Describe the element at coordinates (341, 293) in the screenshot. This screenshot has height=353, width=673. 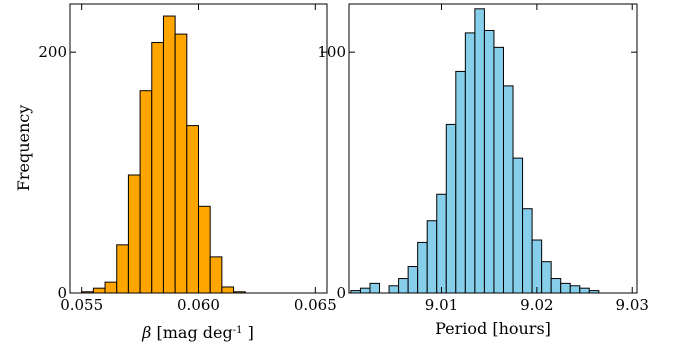
I see `period-ytick-label: 0` at that location.